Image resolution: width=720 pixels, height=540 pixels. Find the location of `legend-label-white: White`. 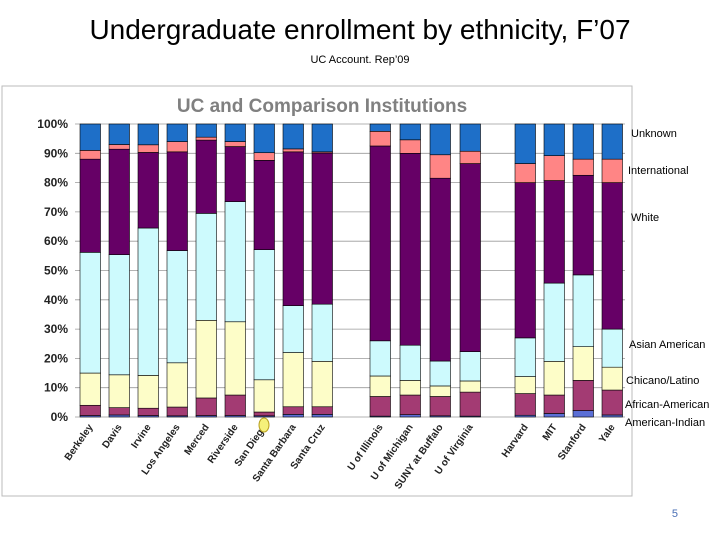

legend-label-white: White is located at coordinates (645, 218).